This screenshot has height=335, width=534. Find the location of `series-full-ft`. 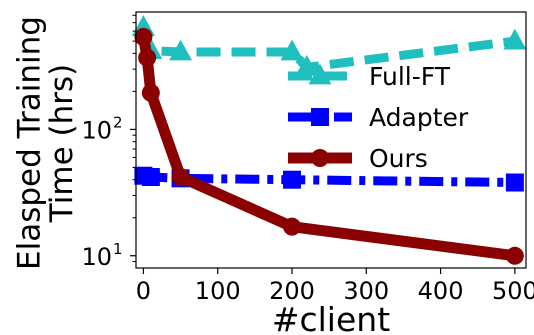

series-full-ft is located at coordinates (329, 45).